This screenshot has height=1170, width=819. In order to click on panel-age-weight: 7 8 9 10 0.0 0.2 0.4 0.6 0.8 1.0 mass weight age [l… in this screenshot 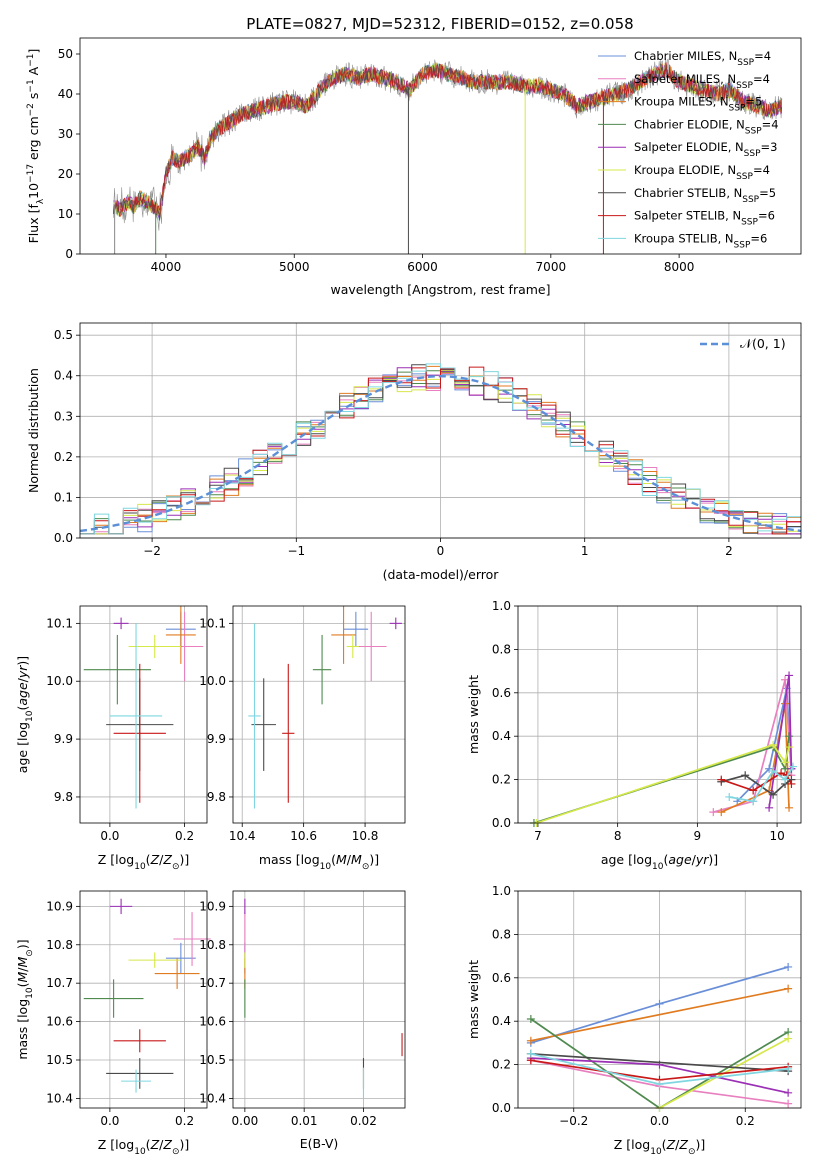, I will do `click(634, 735)`.